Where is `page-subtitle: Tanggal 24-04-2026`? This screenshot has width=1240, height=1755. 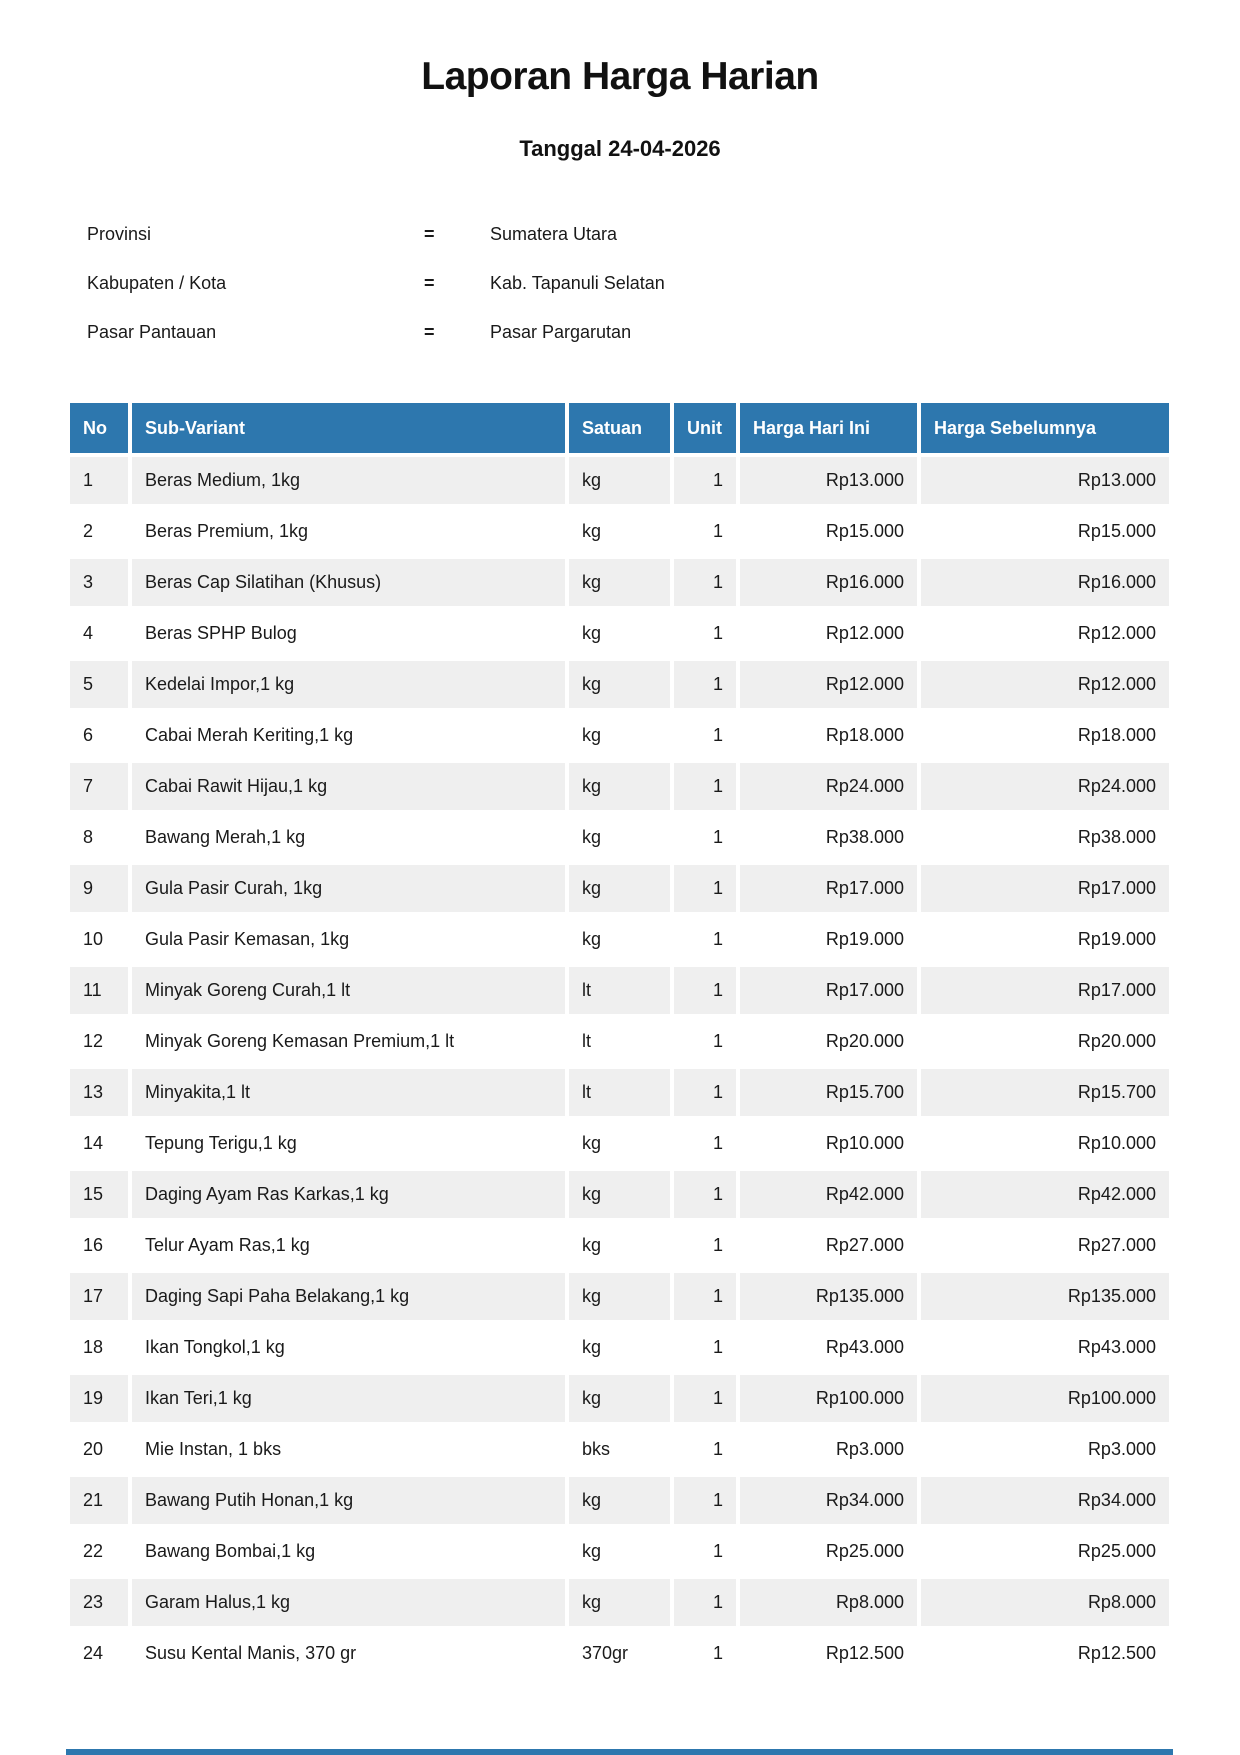
page-subtitle: Tanggal 24-04-2026 is located at coordinates (620, 148).